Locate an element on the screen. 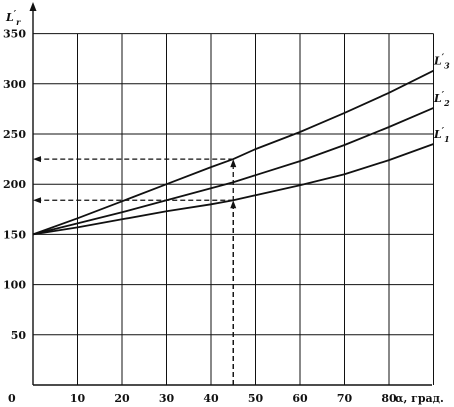 Image resolution: width=454 pixels, height=407 pixels. y-tick-labels: 50 100 150 200 250 300 350 is located at coordinates (14, 185).